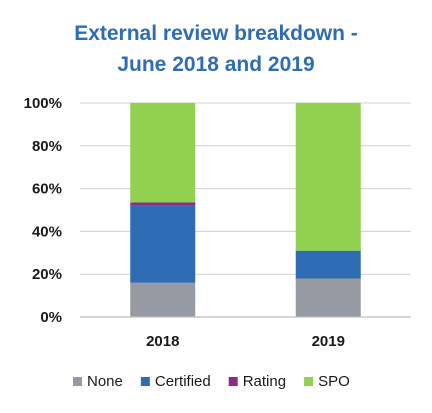 This screenshot has height=413, width=432. Describe the element at coordinates (43, 103) in the screenshot. I see `y-tick-label: 100%` at that location.